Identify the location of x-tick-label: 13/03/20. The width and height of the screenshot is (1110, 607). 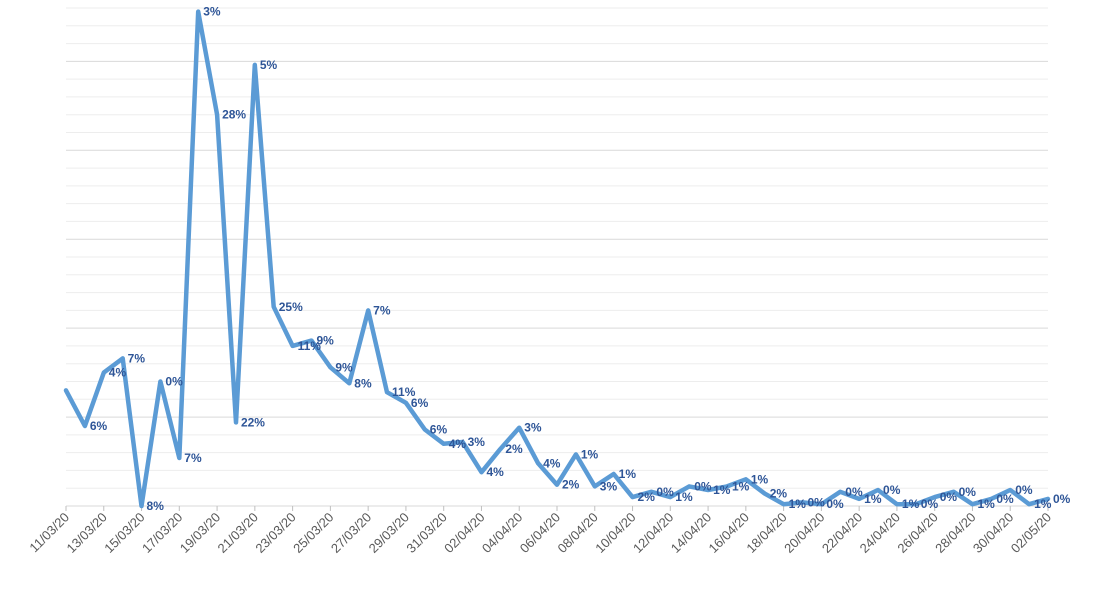
(86, 533).